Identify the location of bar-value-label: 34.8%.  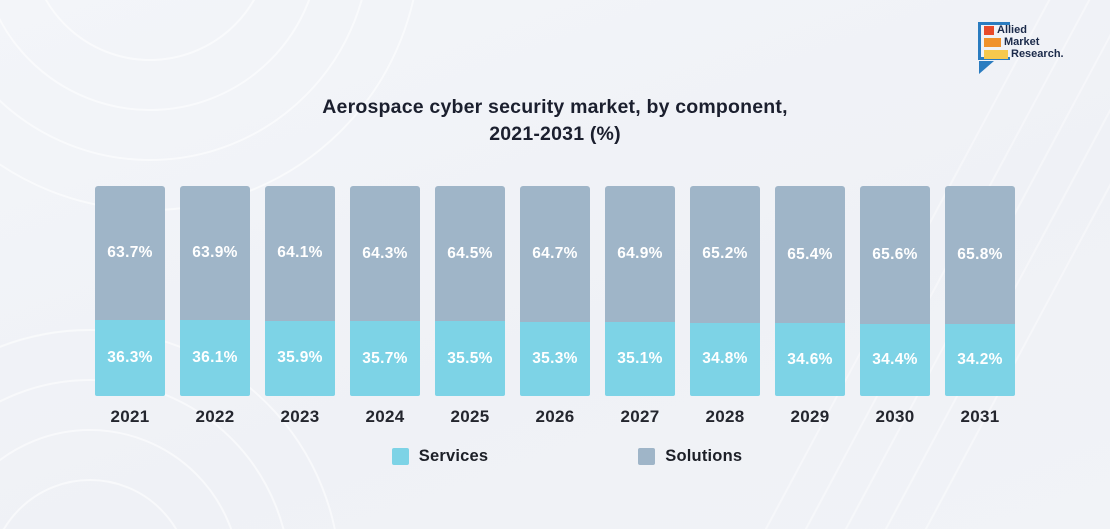
(725, 359).